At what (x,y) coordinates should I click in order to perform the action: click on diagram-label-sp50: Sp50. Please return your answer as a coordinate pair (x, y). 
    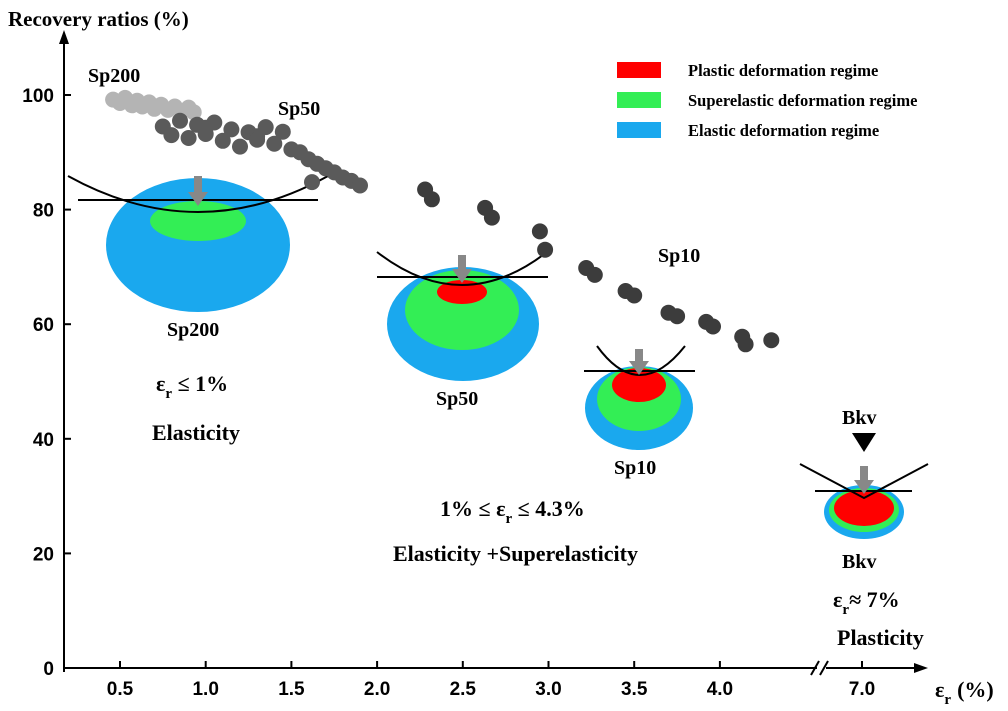
    Looking at the image, I should click on (457, 399).